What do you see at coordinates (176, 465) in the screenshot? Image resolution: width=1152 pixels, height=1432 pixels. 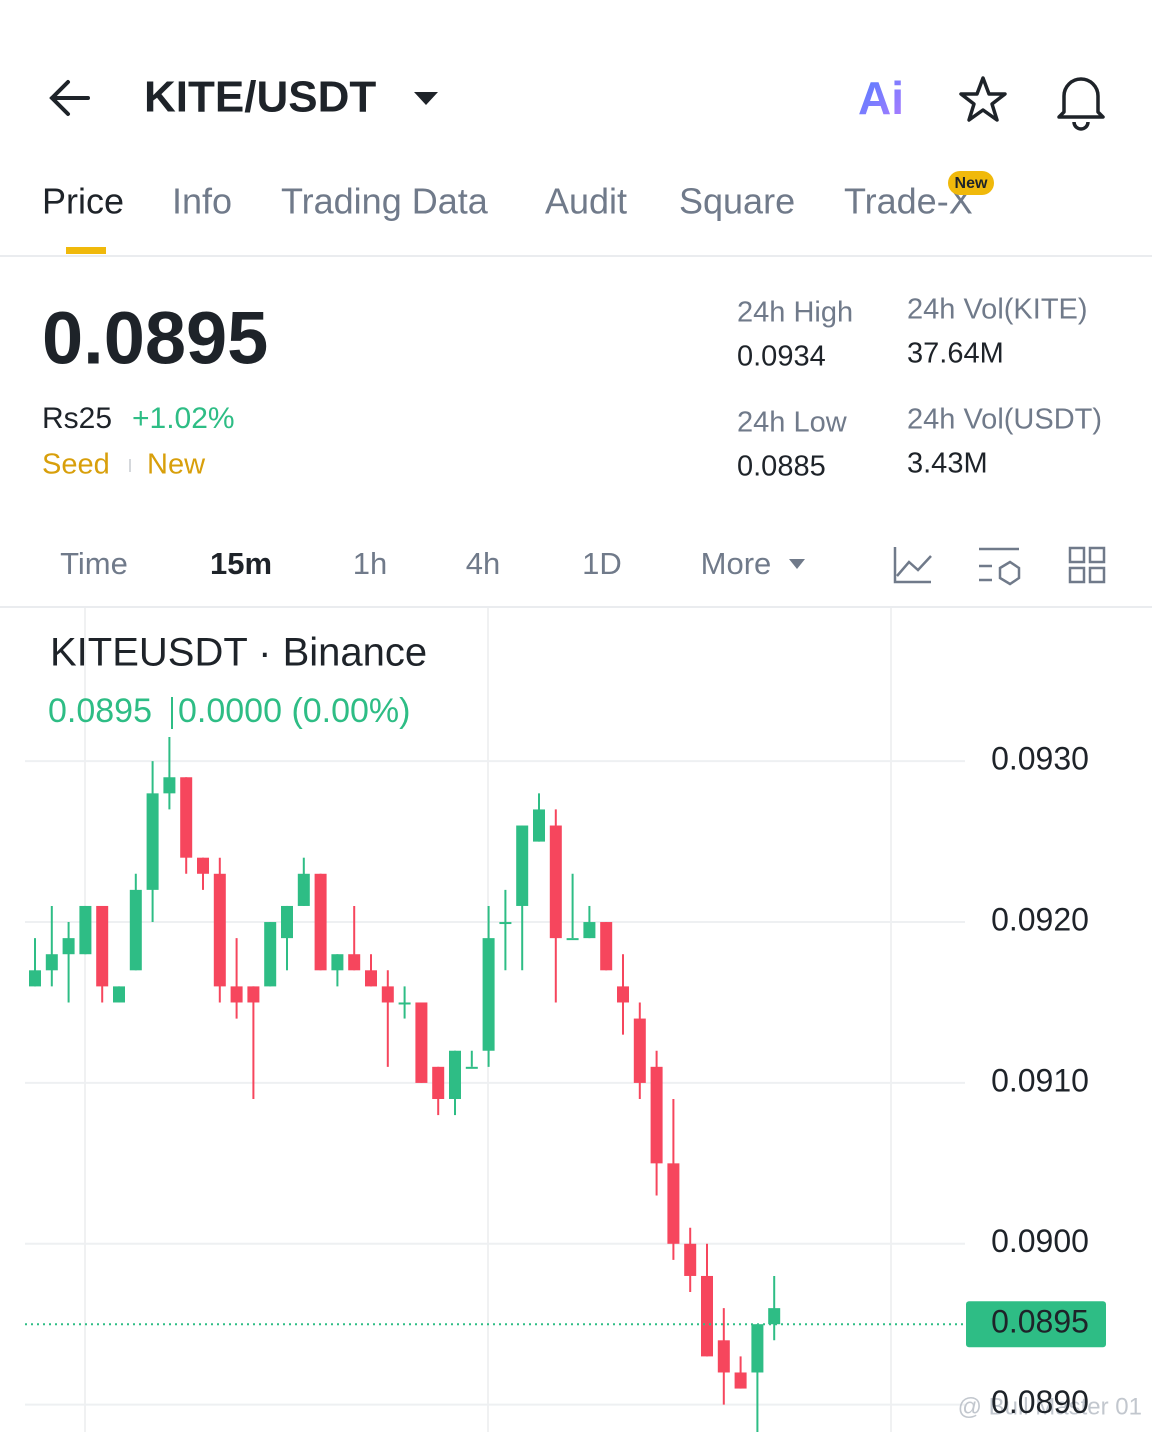 I see `tag: New` at bounding box center [176, 465].